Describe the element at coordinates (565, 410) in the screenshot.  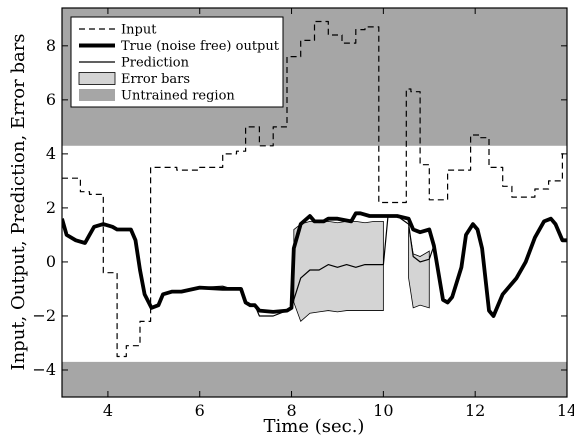
I see `x-tick-label: 14` at that location.